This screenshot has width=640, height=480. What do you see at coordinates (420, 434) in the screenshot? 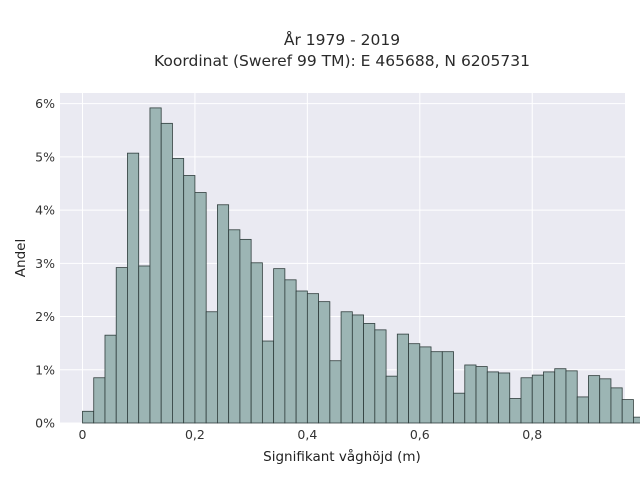
I see `x-tick-label-3: 0,6` at bounding box center [420, 434].